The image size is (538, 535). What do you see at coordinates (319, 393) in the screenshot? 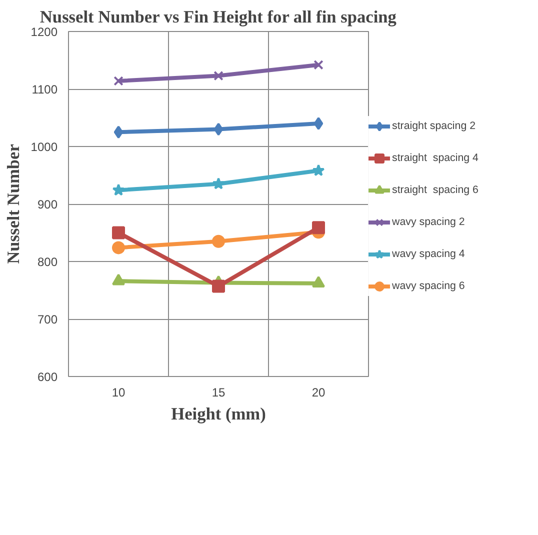
I see `x-tick-label: 20` at bounding box center [319, 393].